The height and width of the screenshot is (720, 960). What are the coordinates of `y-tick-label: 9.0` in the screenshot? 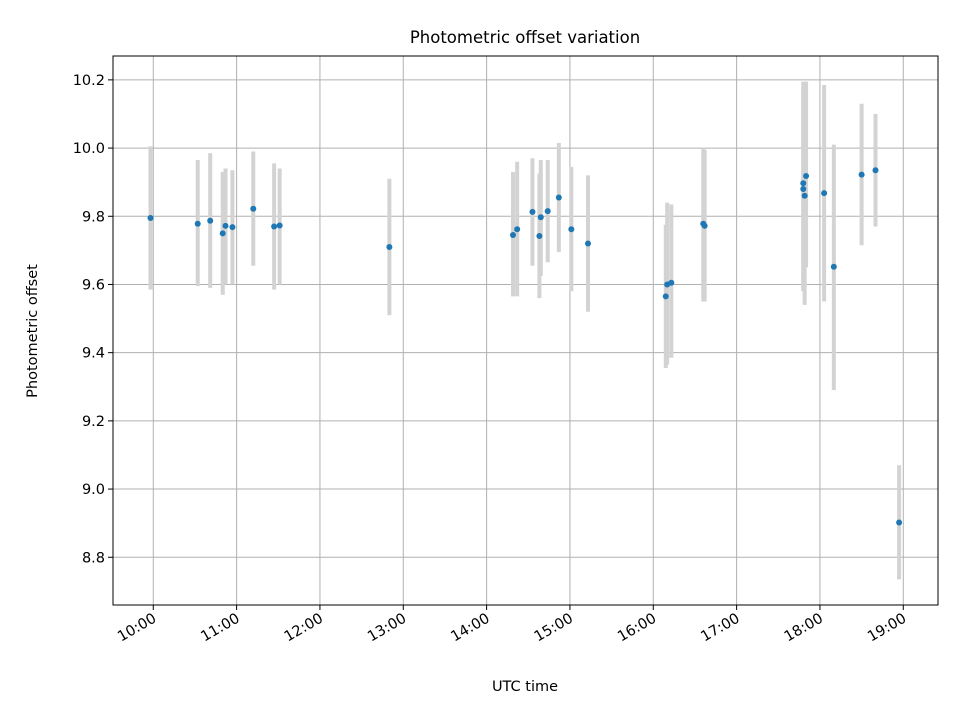 It's located at (93, 490).